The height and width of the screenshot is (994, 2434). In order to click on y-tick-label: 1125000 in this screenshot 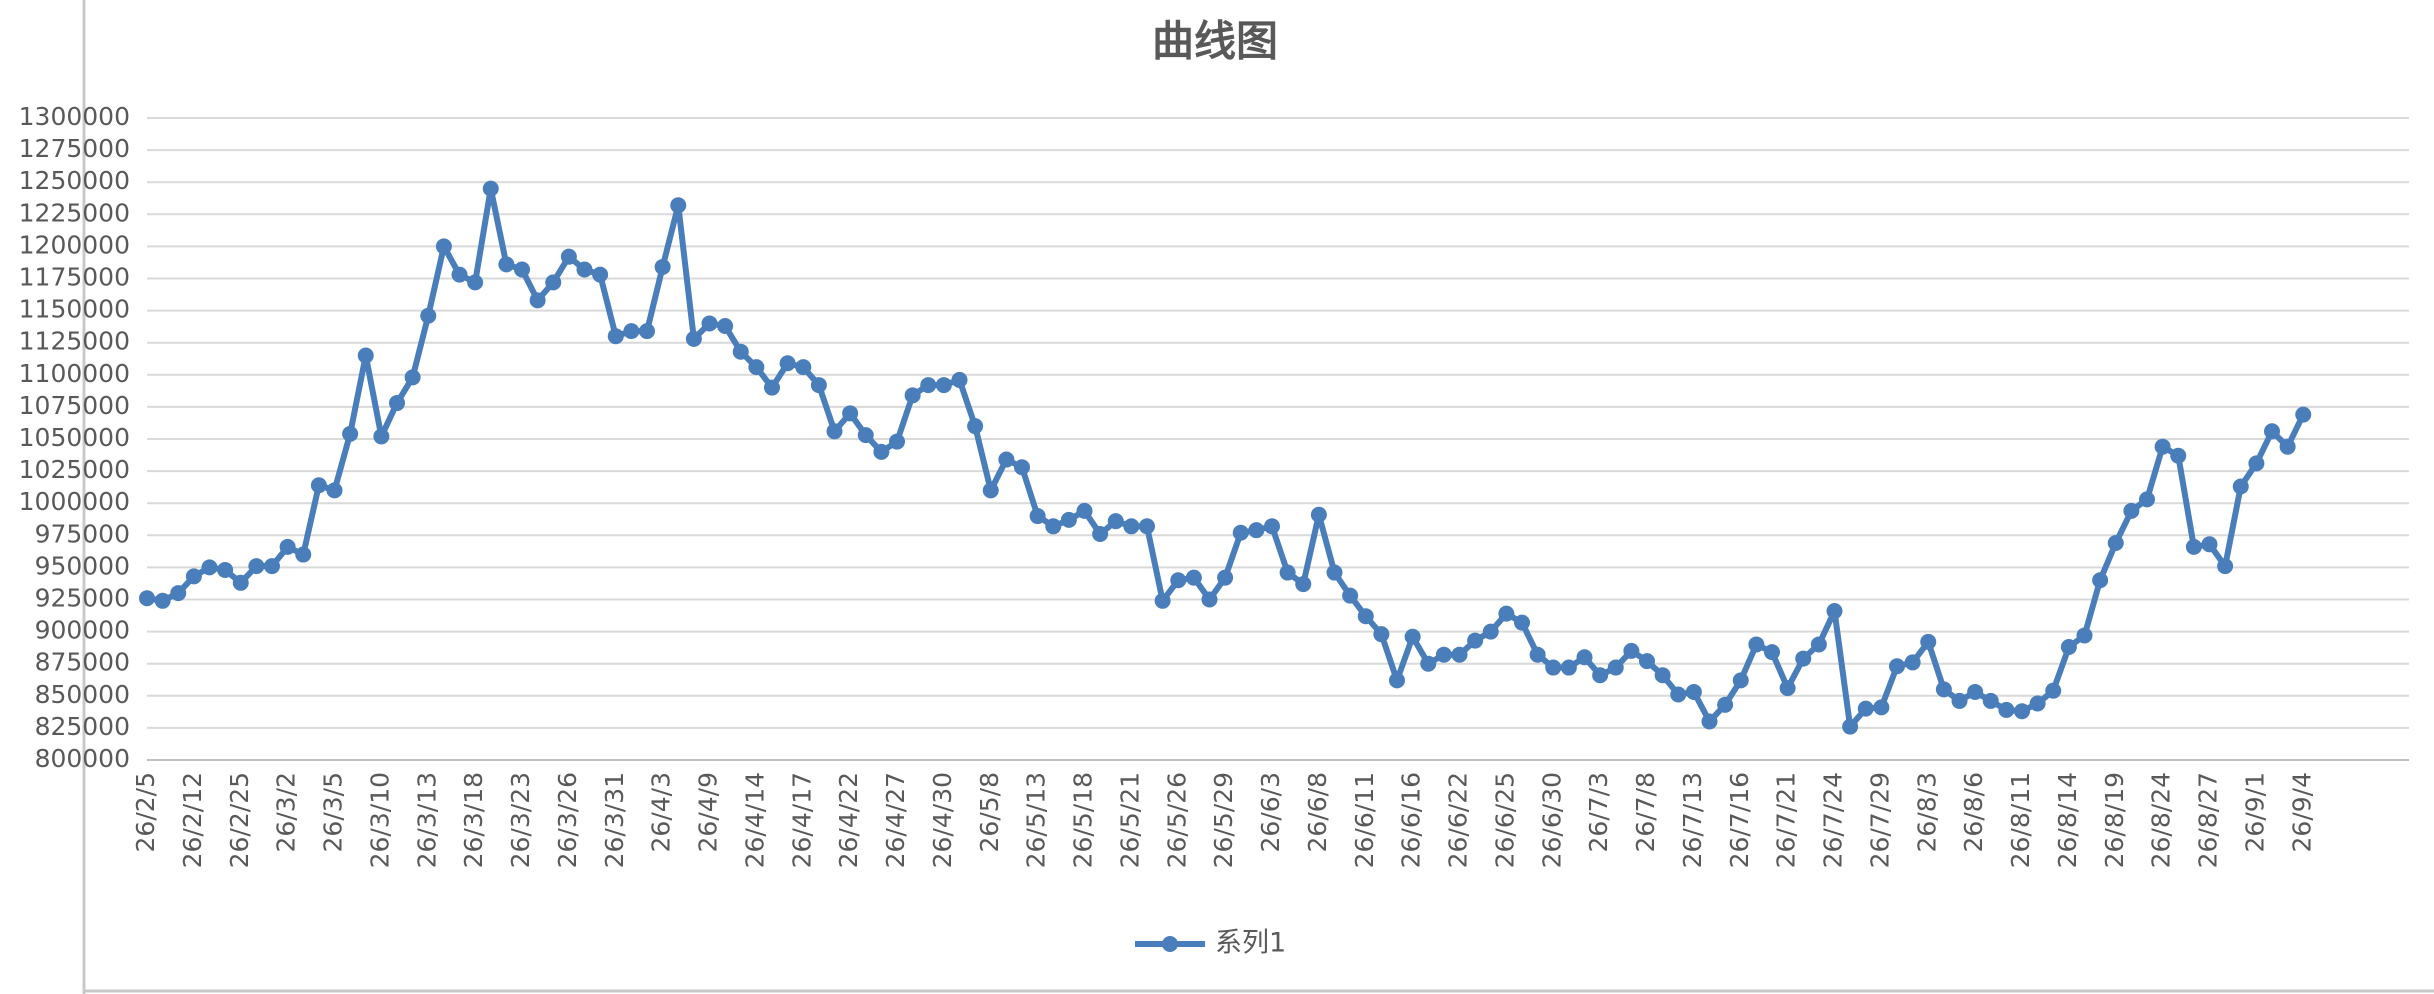, I will do `click(74, 341)`.